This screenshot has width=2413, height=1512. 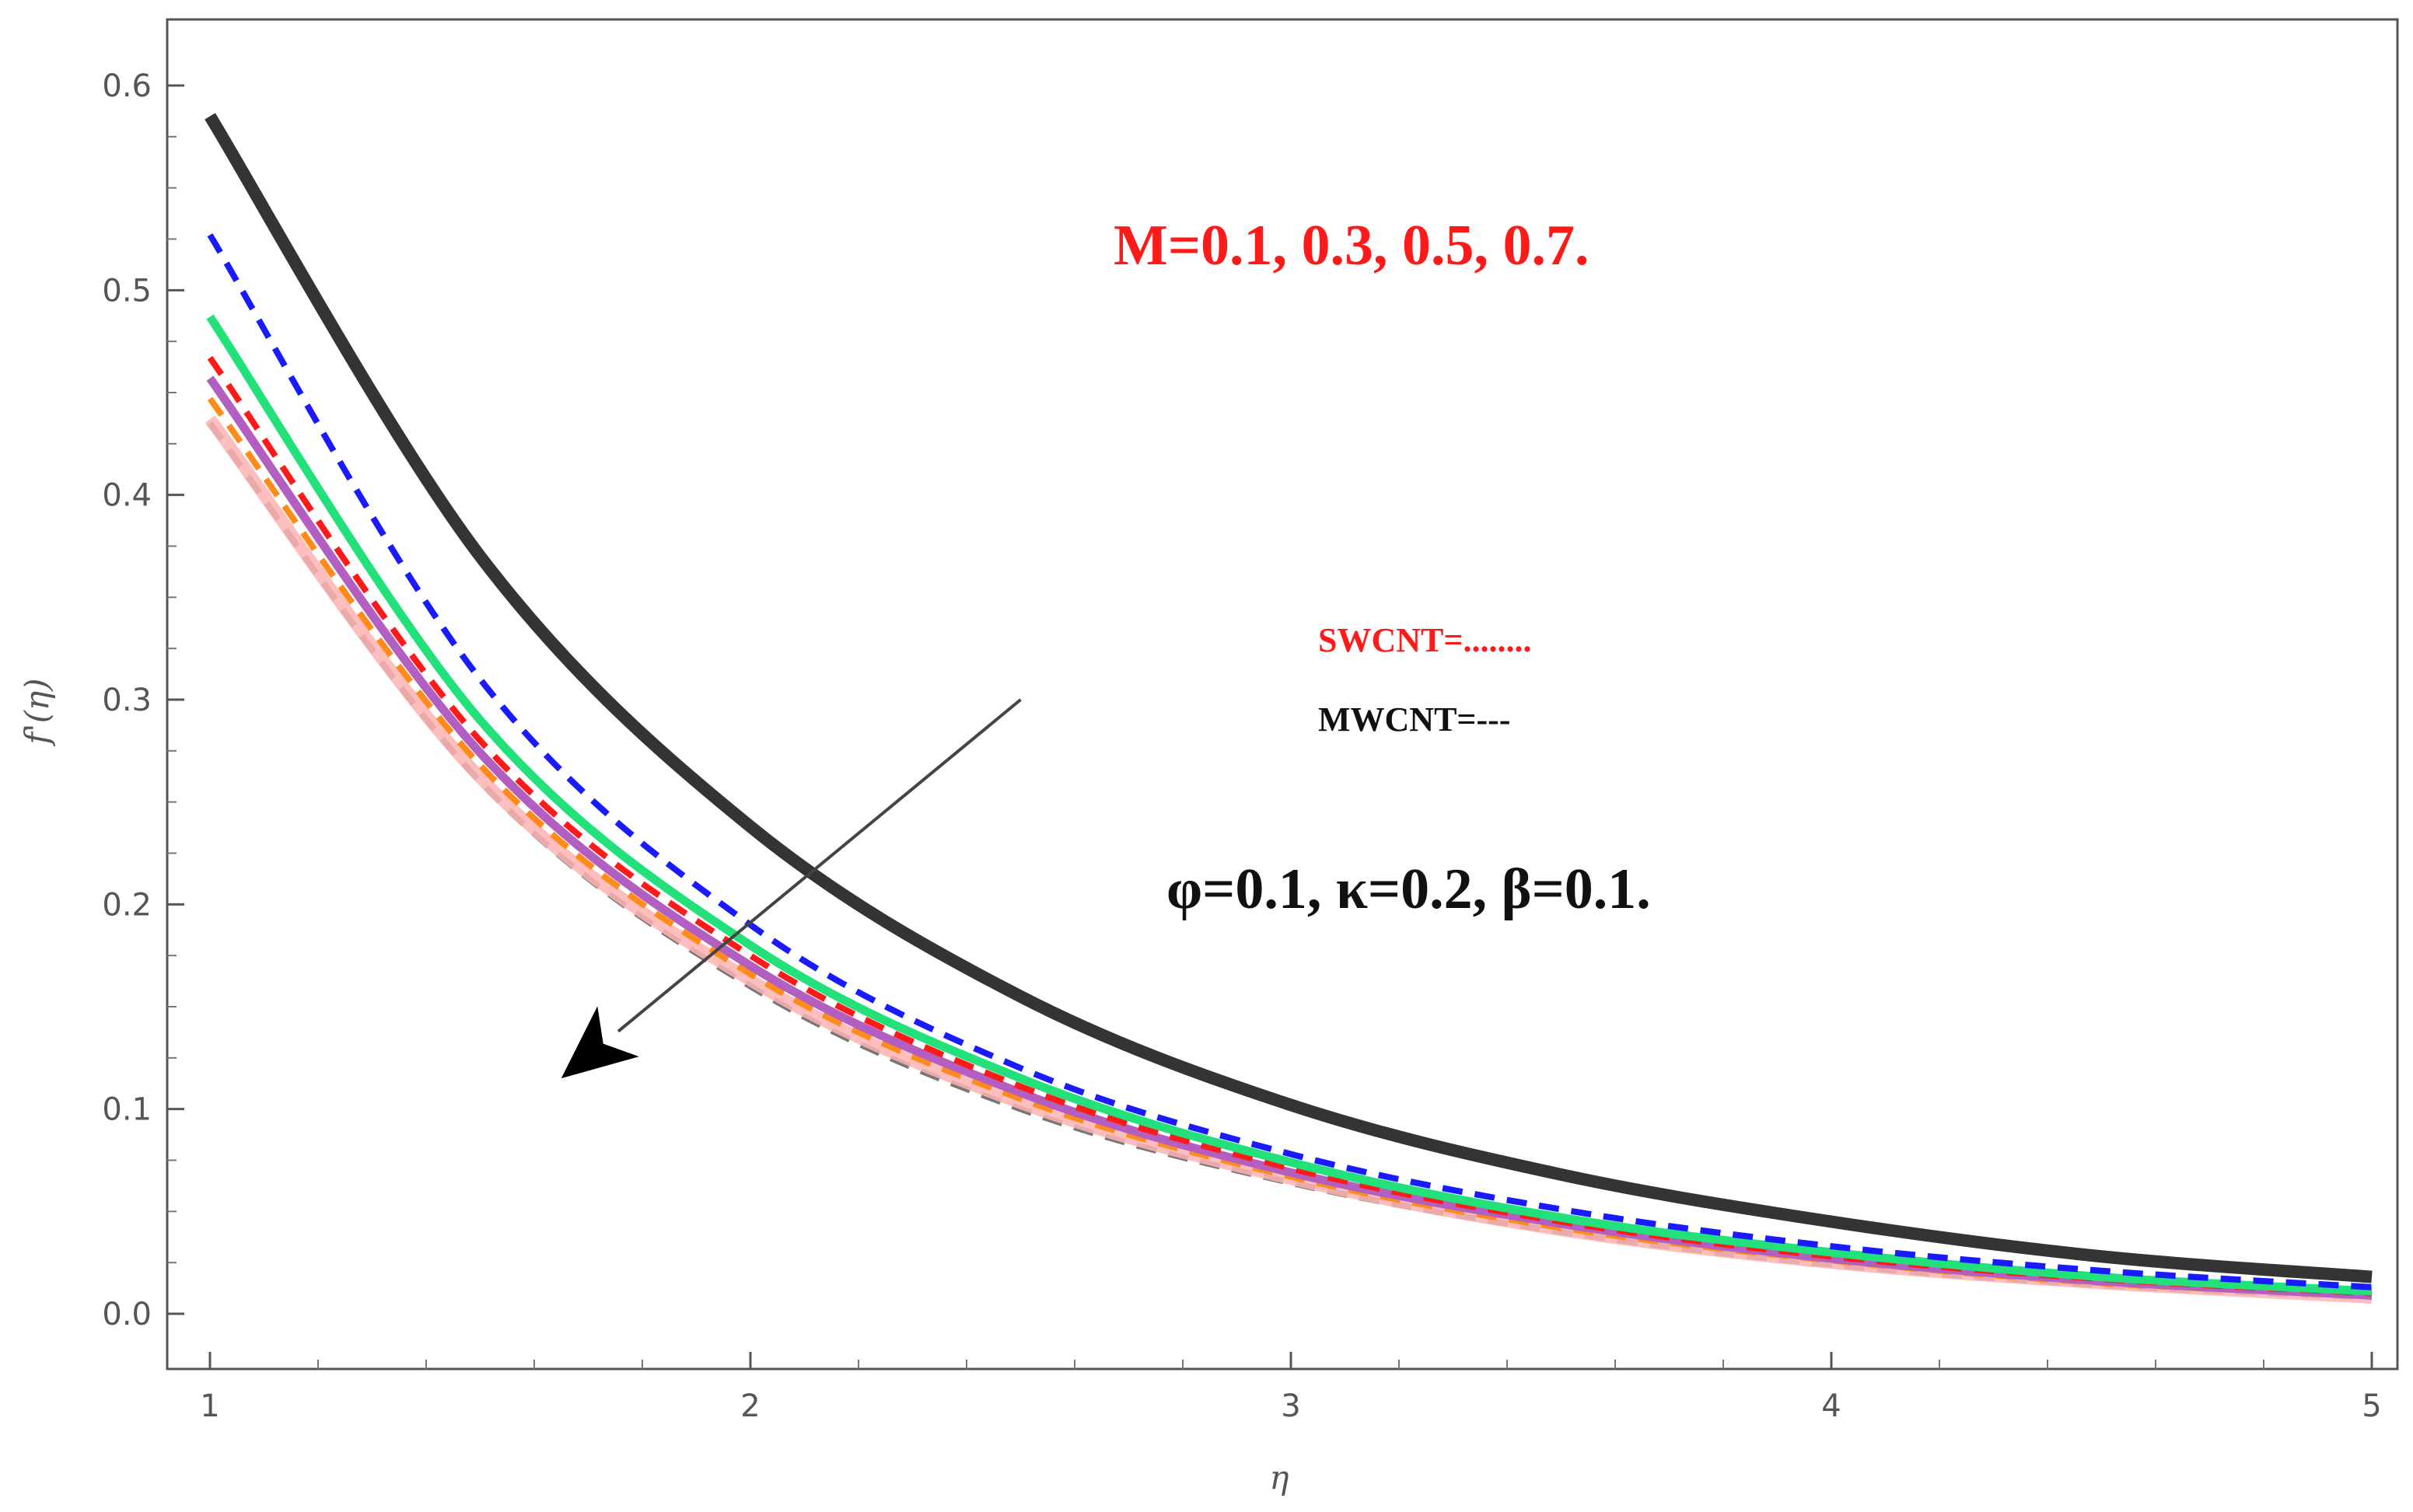 I want to click on x-tick-label: 2, so click(x=750, y=1406).